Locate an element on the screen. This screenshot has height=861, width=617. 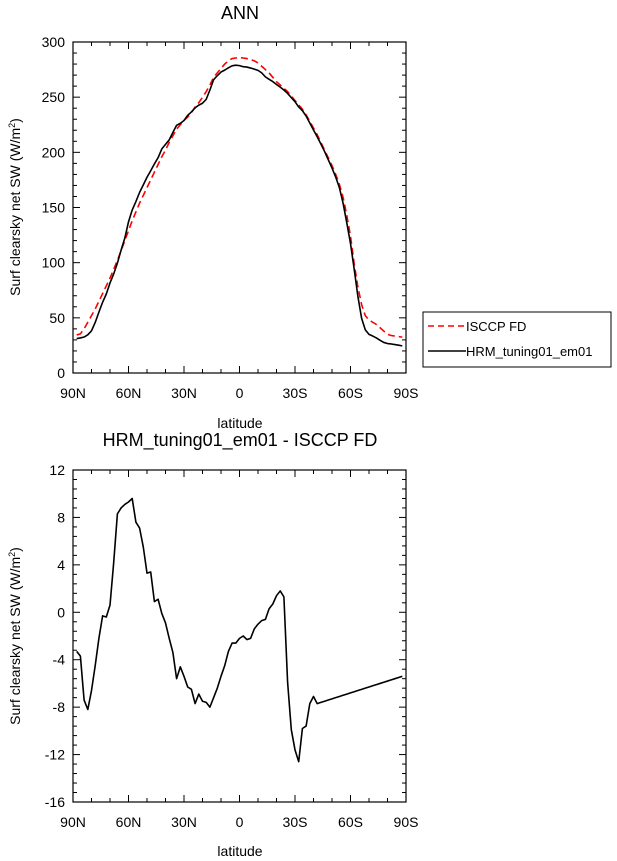
top-chart-ylabel-close: ) is located at coordinates (15, 120).